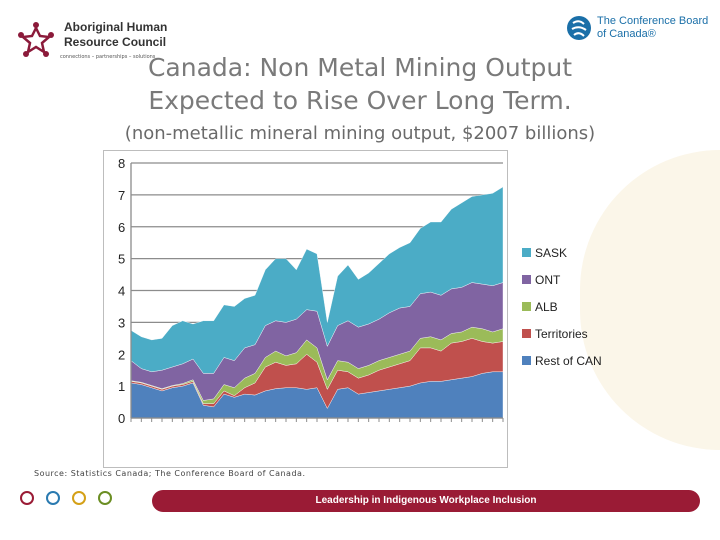 The width and height of the screenshot is (720, 540). I want to click on y-tick-label: 6, so click(121, 227).